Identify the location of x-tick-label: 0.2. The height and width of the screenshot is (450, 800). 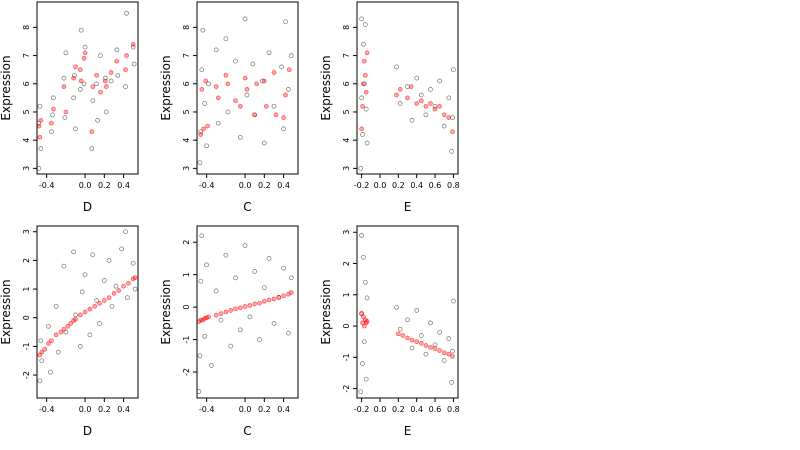
(264, 185).